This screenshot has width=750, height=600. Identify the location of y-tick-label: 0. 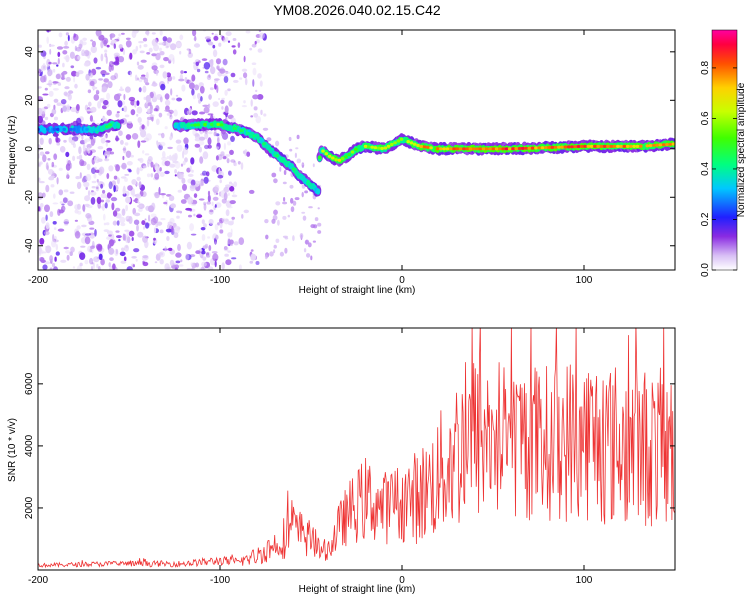
(29, 149).